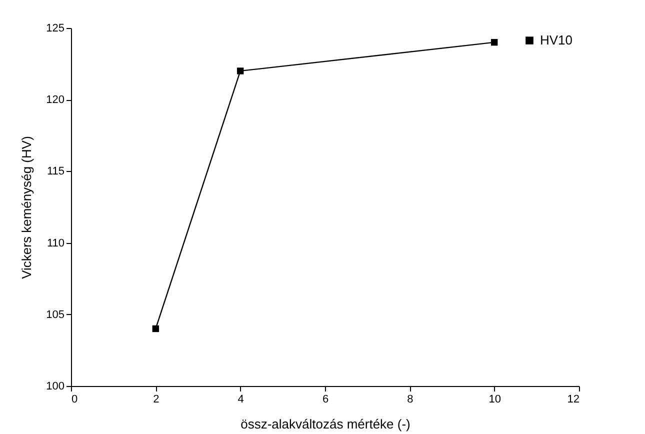  Describe the element at coordinates (241, 400) in the screenshot. I see `x-tick-label: 4` at that location.